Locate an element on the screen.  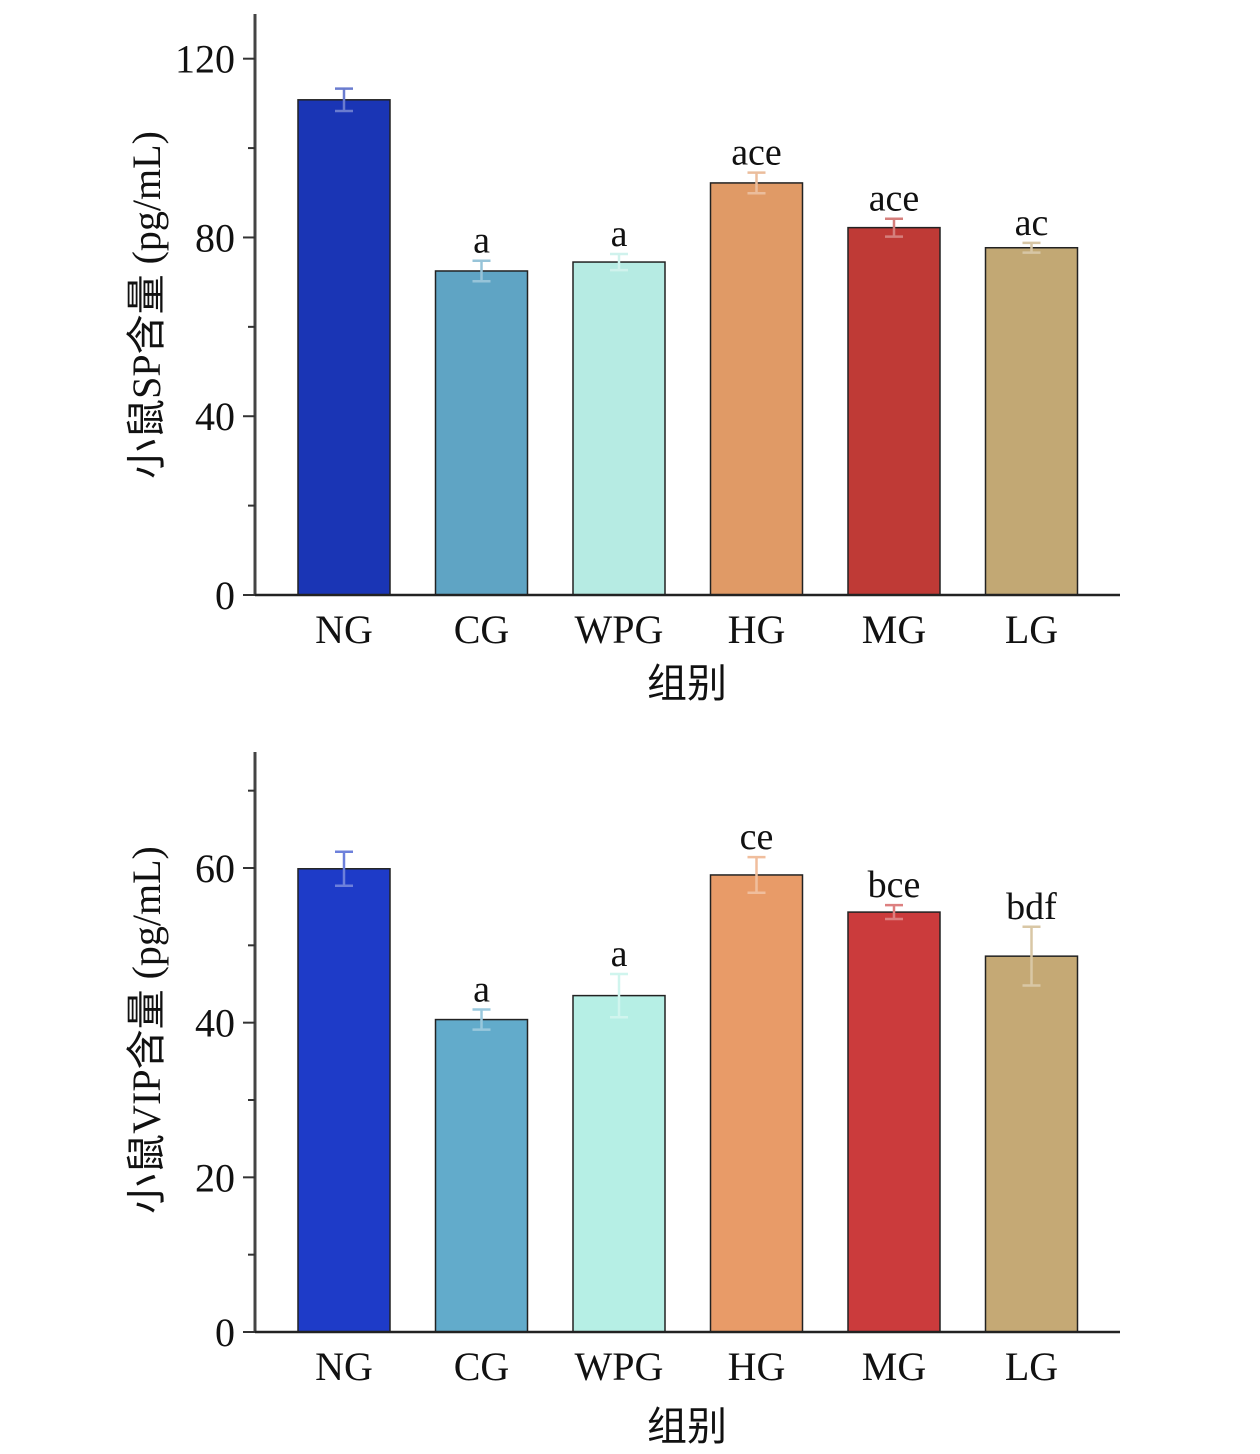
significance-label-HG: ce is located at coordinates (757, 837).